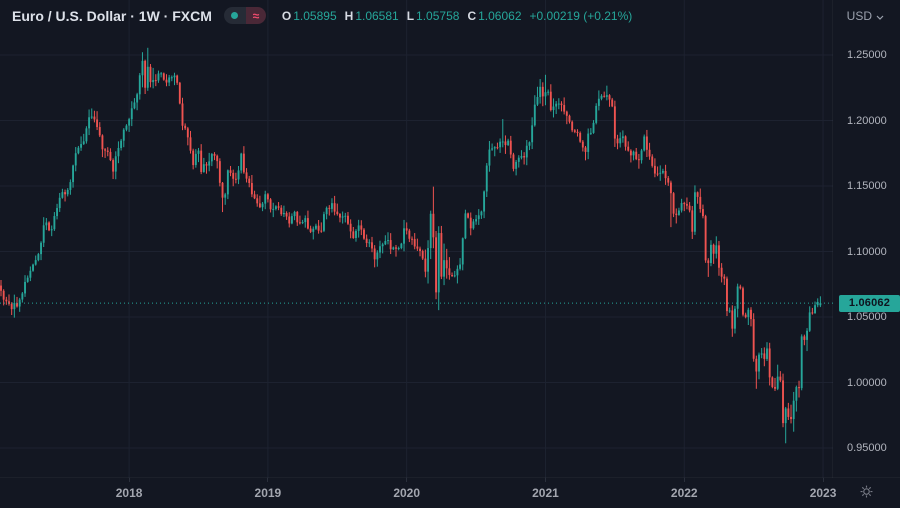 This screenshot has width=900, height=508. What do you see at coordinates (865, 16) in the screenshot?
I see `currency-selector: USD` at bounding box center [865, 16].